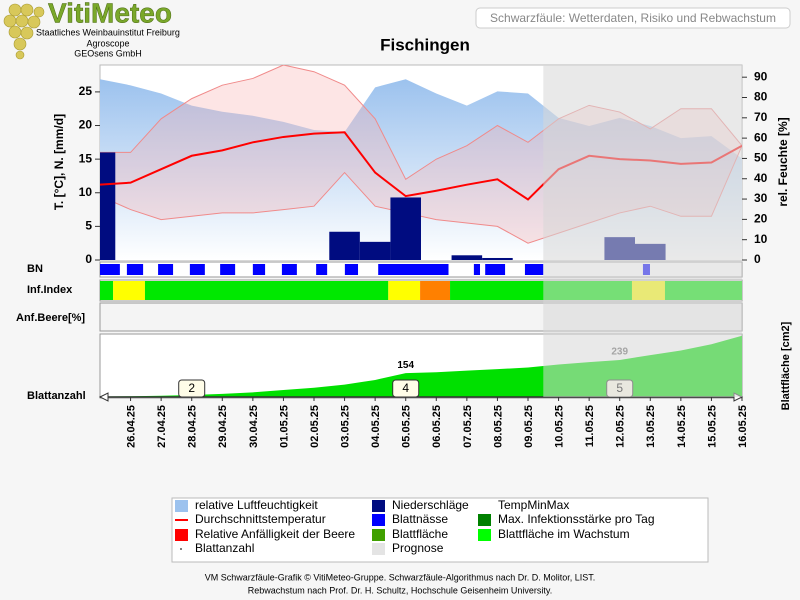 The width and height of the screenshot is (800, 600). I want to click on y-tick-label: 5, so click(88, 226).